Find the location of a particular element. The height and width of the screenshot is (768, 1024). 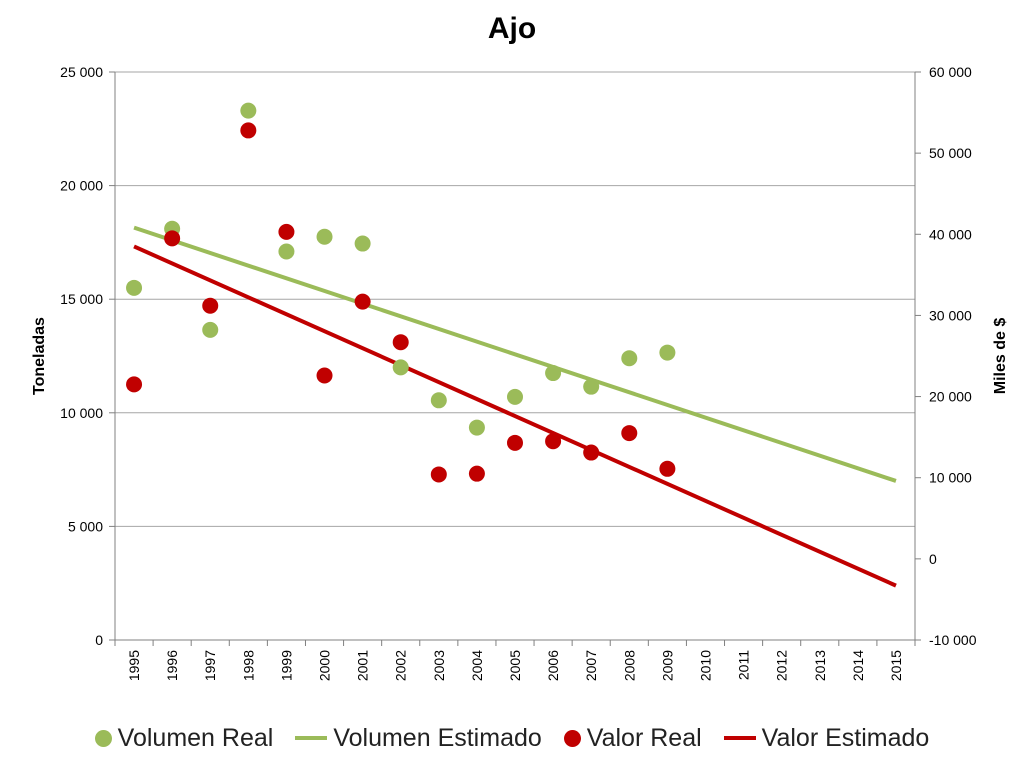

legend-item-valor-real: Valor Real is located at coordinates (632, 738).